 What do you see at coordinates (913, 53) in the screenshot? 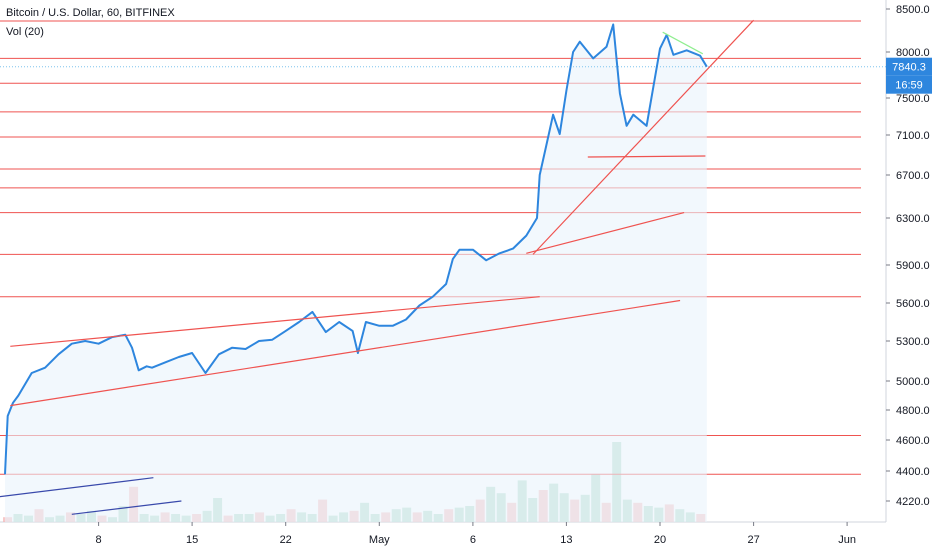
I see `price-tick-label: 8000.0` at bounding box center [913, 53].